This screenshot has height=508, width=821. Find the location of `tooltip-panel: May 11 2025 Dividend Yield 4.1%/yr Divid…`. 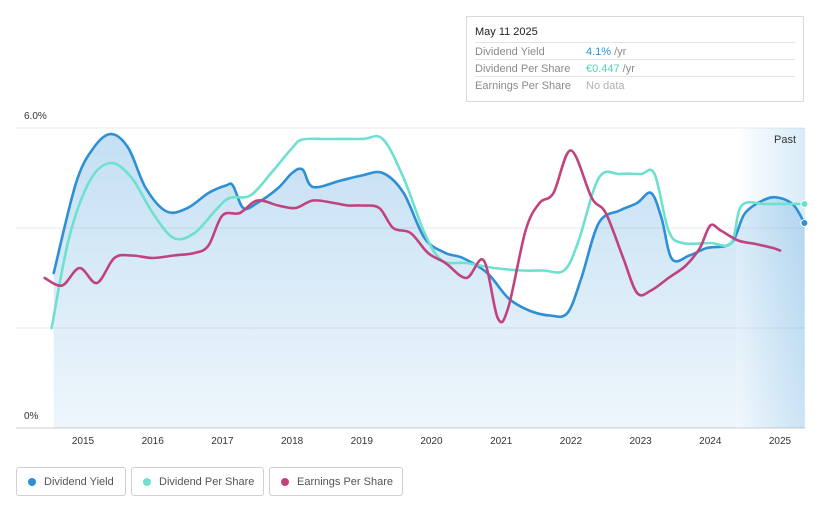

tooltip-panel: May 11 2025 Dividend Yield 4.1%/yr Divid… is located at coordinates (635, 59).